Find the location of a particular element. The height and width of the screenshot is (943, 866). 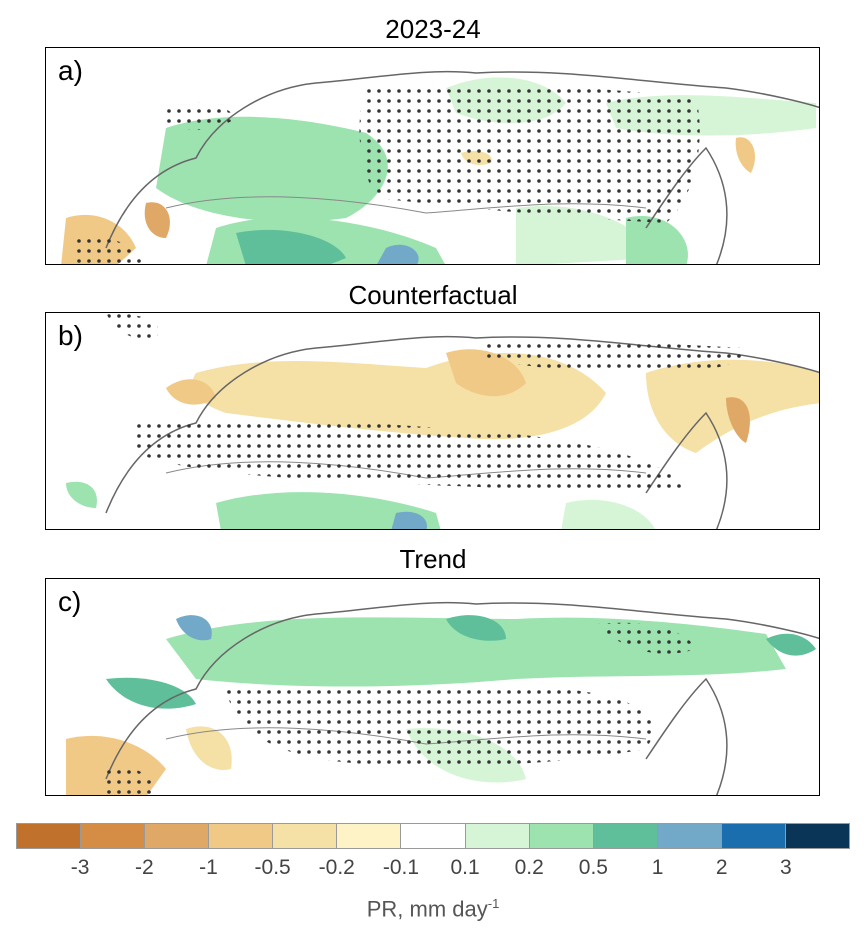

colorbar-title: PR, mm day-1 is located at coordinates (433, 909).